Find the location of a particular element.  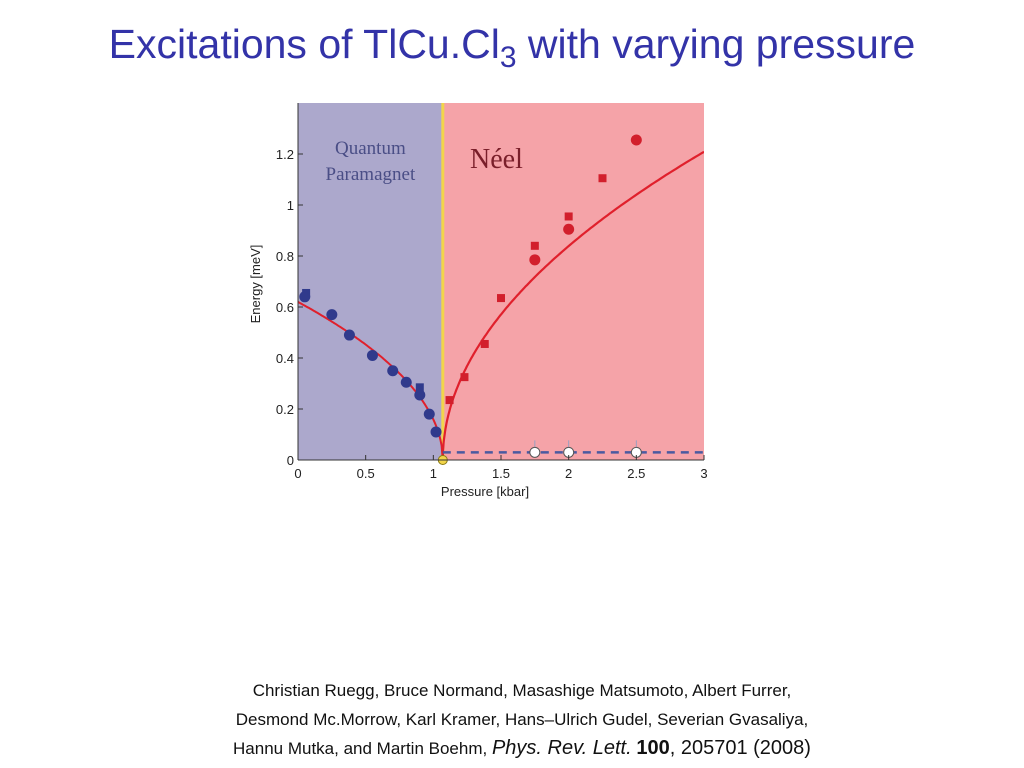

citation-authors-end: Hannu Mutka, and Martin Boehm, is located at coordinates (360, 748).